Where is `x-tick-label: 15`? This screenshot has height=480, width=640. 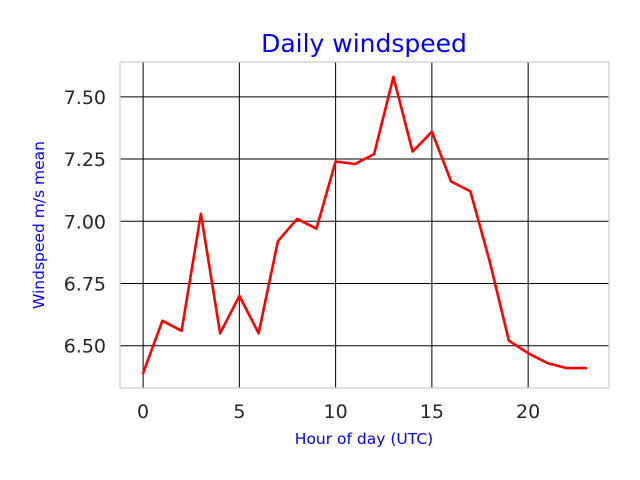
x-tick-label: 15 is located at coordinates (432, 412).